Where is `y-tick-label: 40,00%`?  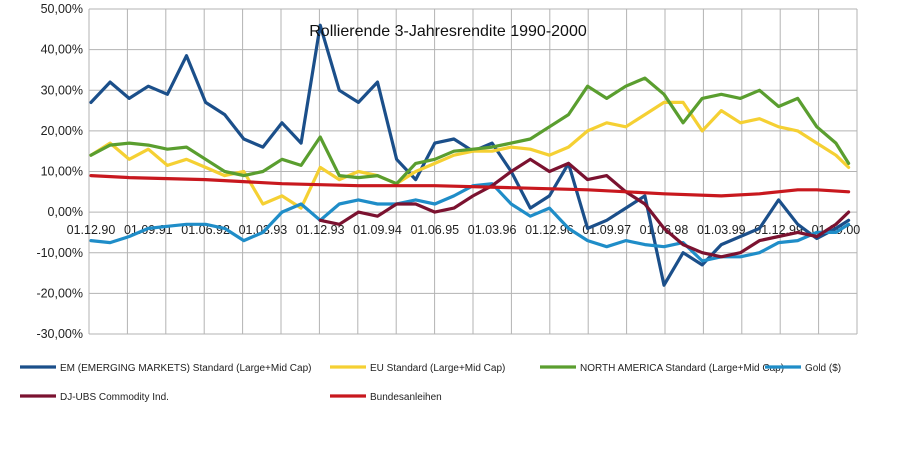
y-tick-label: 40,00% is located at coordinates (62, 50).